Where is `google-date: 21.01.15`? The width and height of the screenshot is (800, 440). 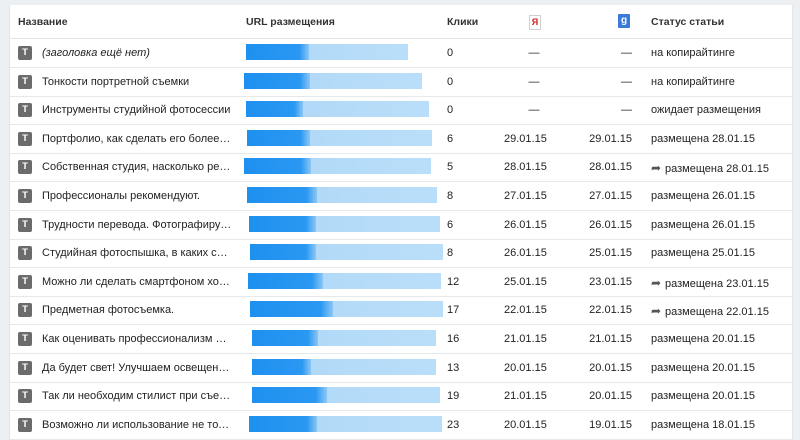 google-date: 21.01.15 is located at coordinates (610, 339).